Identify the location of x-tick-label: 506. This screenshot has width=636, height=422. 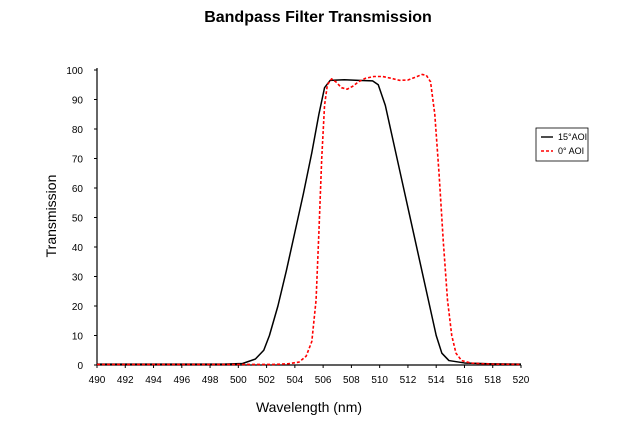
(323, 380).